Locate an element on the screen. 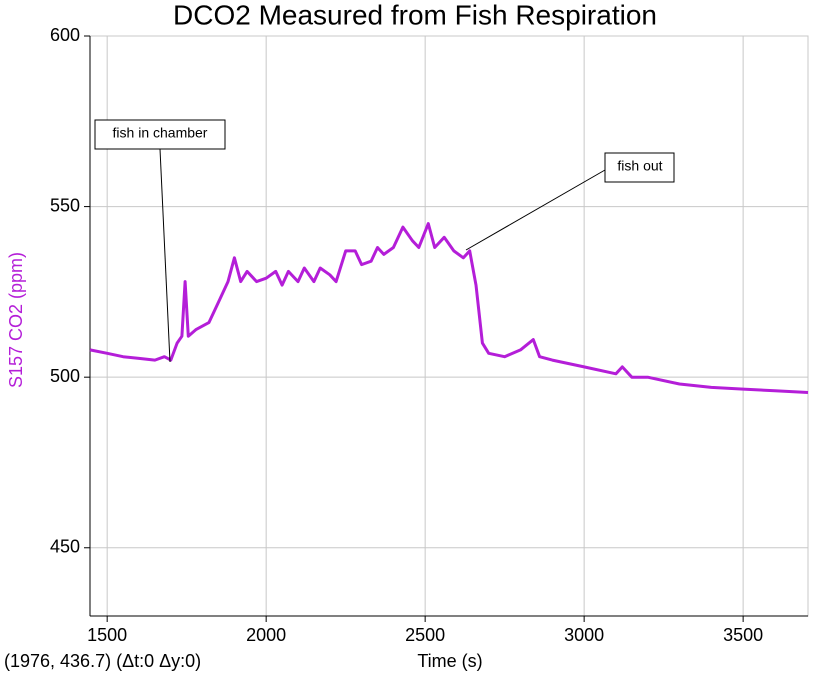 Image resolution: width=826 pixels, height=673 pixels. y-tick-label: 550 is located at coordinates (65, 205).